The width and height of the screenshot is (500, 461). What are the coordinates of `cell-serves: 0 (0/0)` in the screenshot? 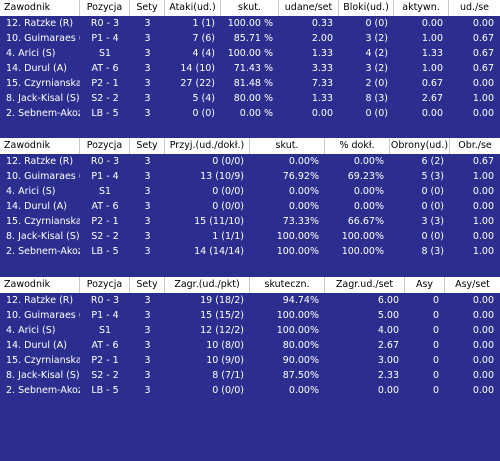 It's located at (228, 390).